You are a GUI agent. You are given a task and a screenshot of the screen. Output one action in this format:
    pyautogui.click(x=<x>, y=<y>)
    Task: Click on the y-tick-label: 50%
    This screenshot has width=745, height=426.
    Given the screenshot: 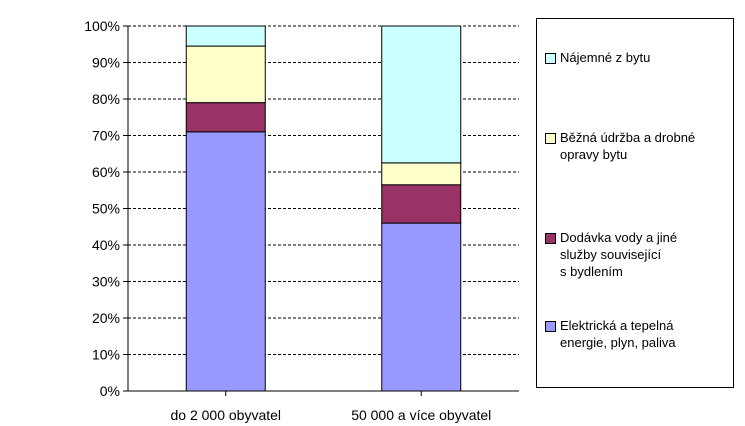 What is the action you would take?
    pyautogui.click(x=106, y=209)
    